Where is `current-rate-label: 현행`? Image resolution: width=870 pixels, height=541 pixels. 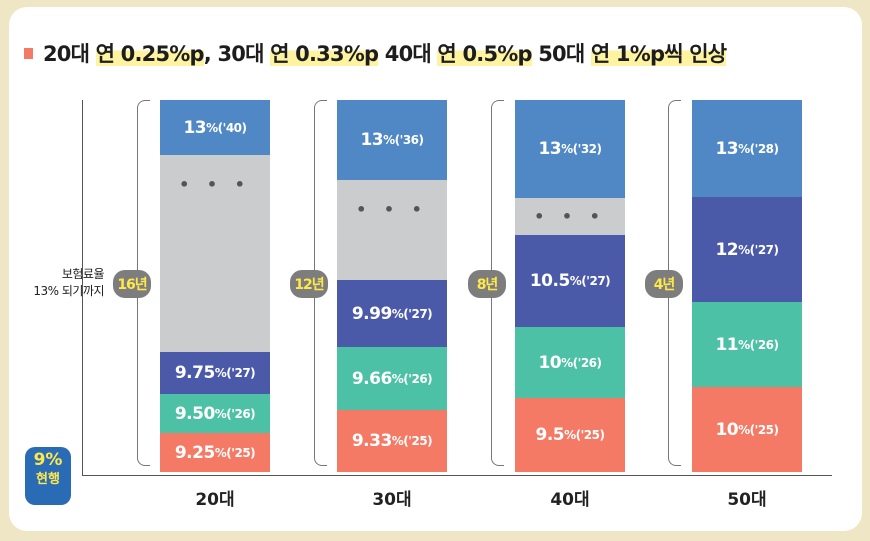
current-rate-label: 현행 is located at coordinates (48, 479).